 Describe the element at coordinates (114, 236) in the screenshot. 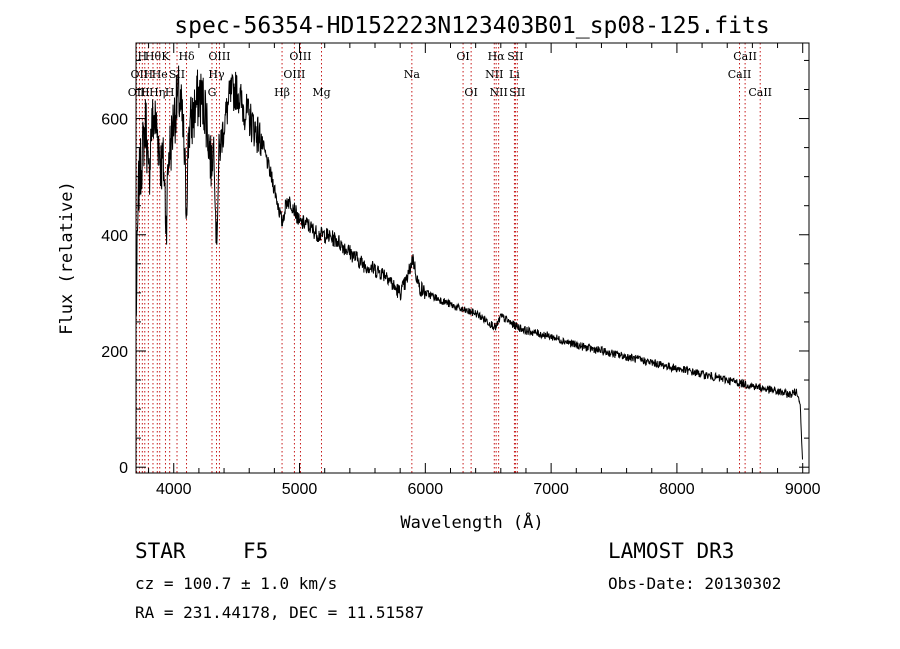

I see `y-tick-label: 400` at that location.